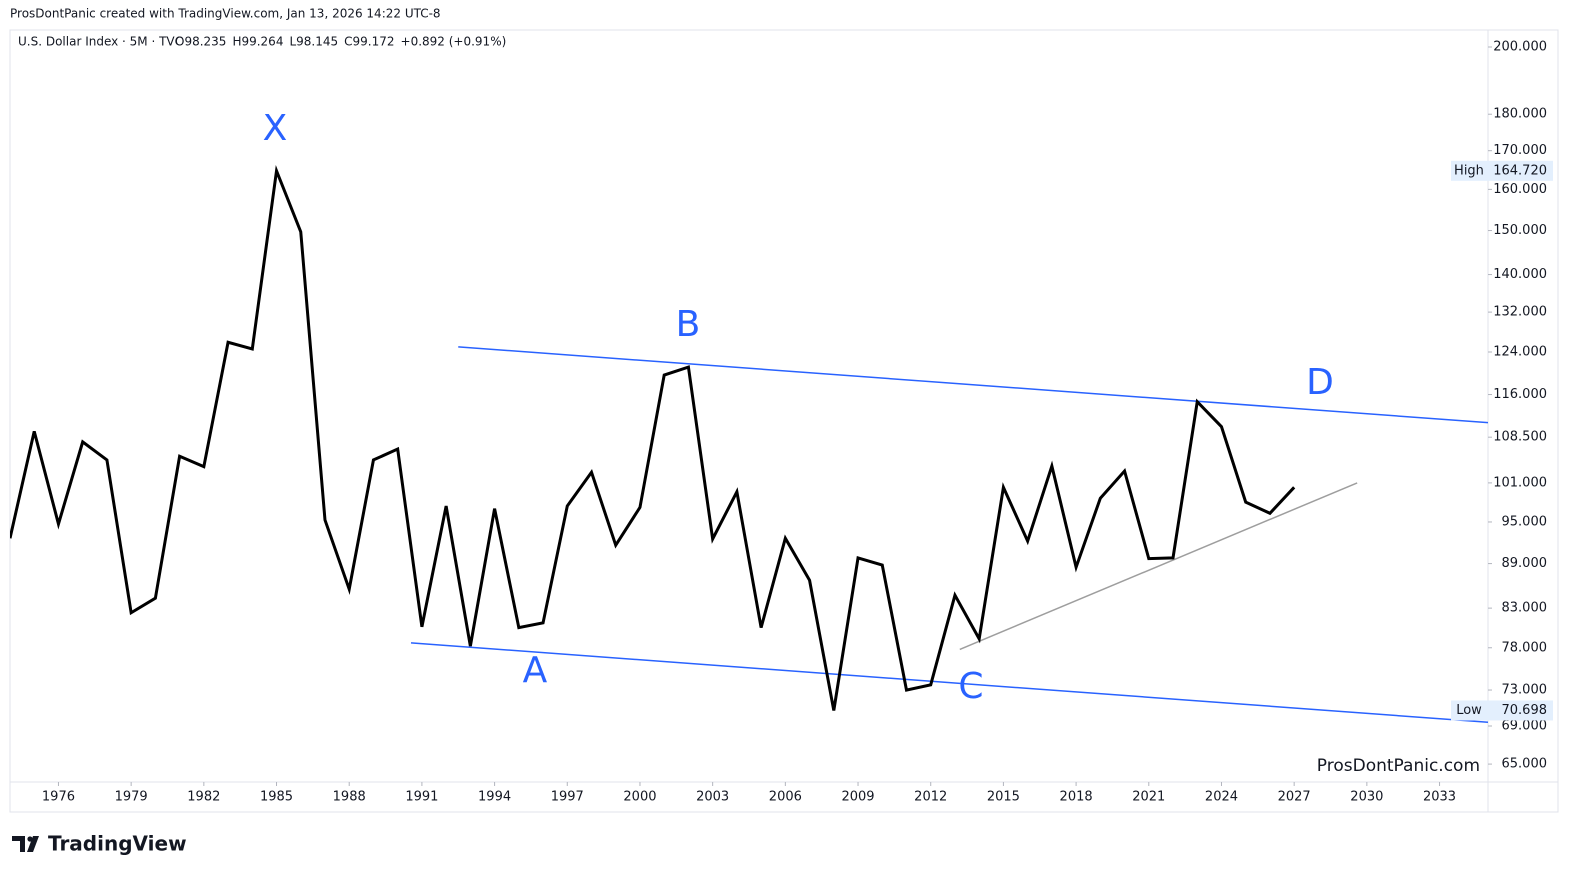 The height and width of the screenshot is (875, 1570). Describe the element at coordinates (131, 797) in the screenshot. I see `x-tick-label: 1979` at that location.